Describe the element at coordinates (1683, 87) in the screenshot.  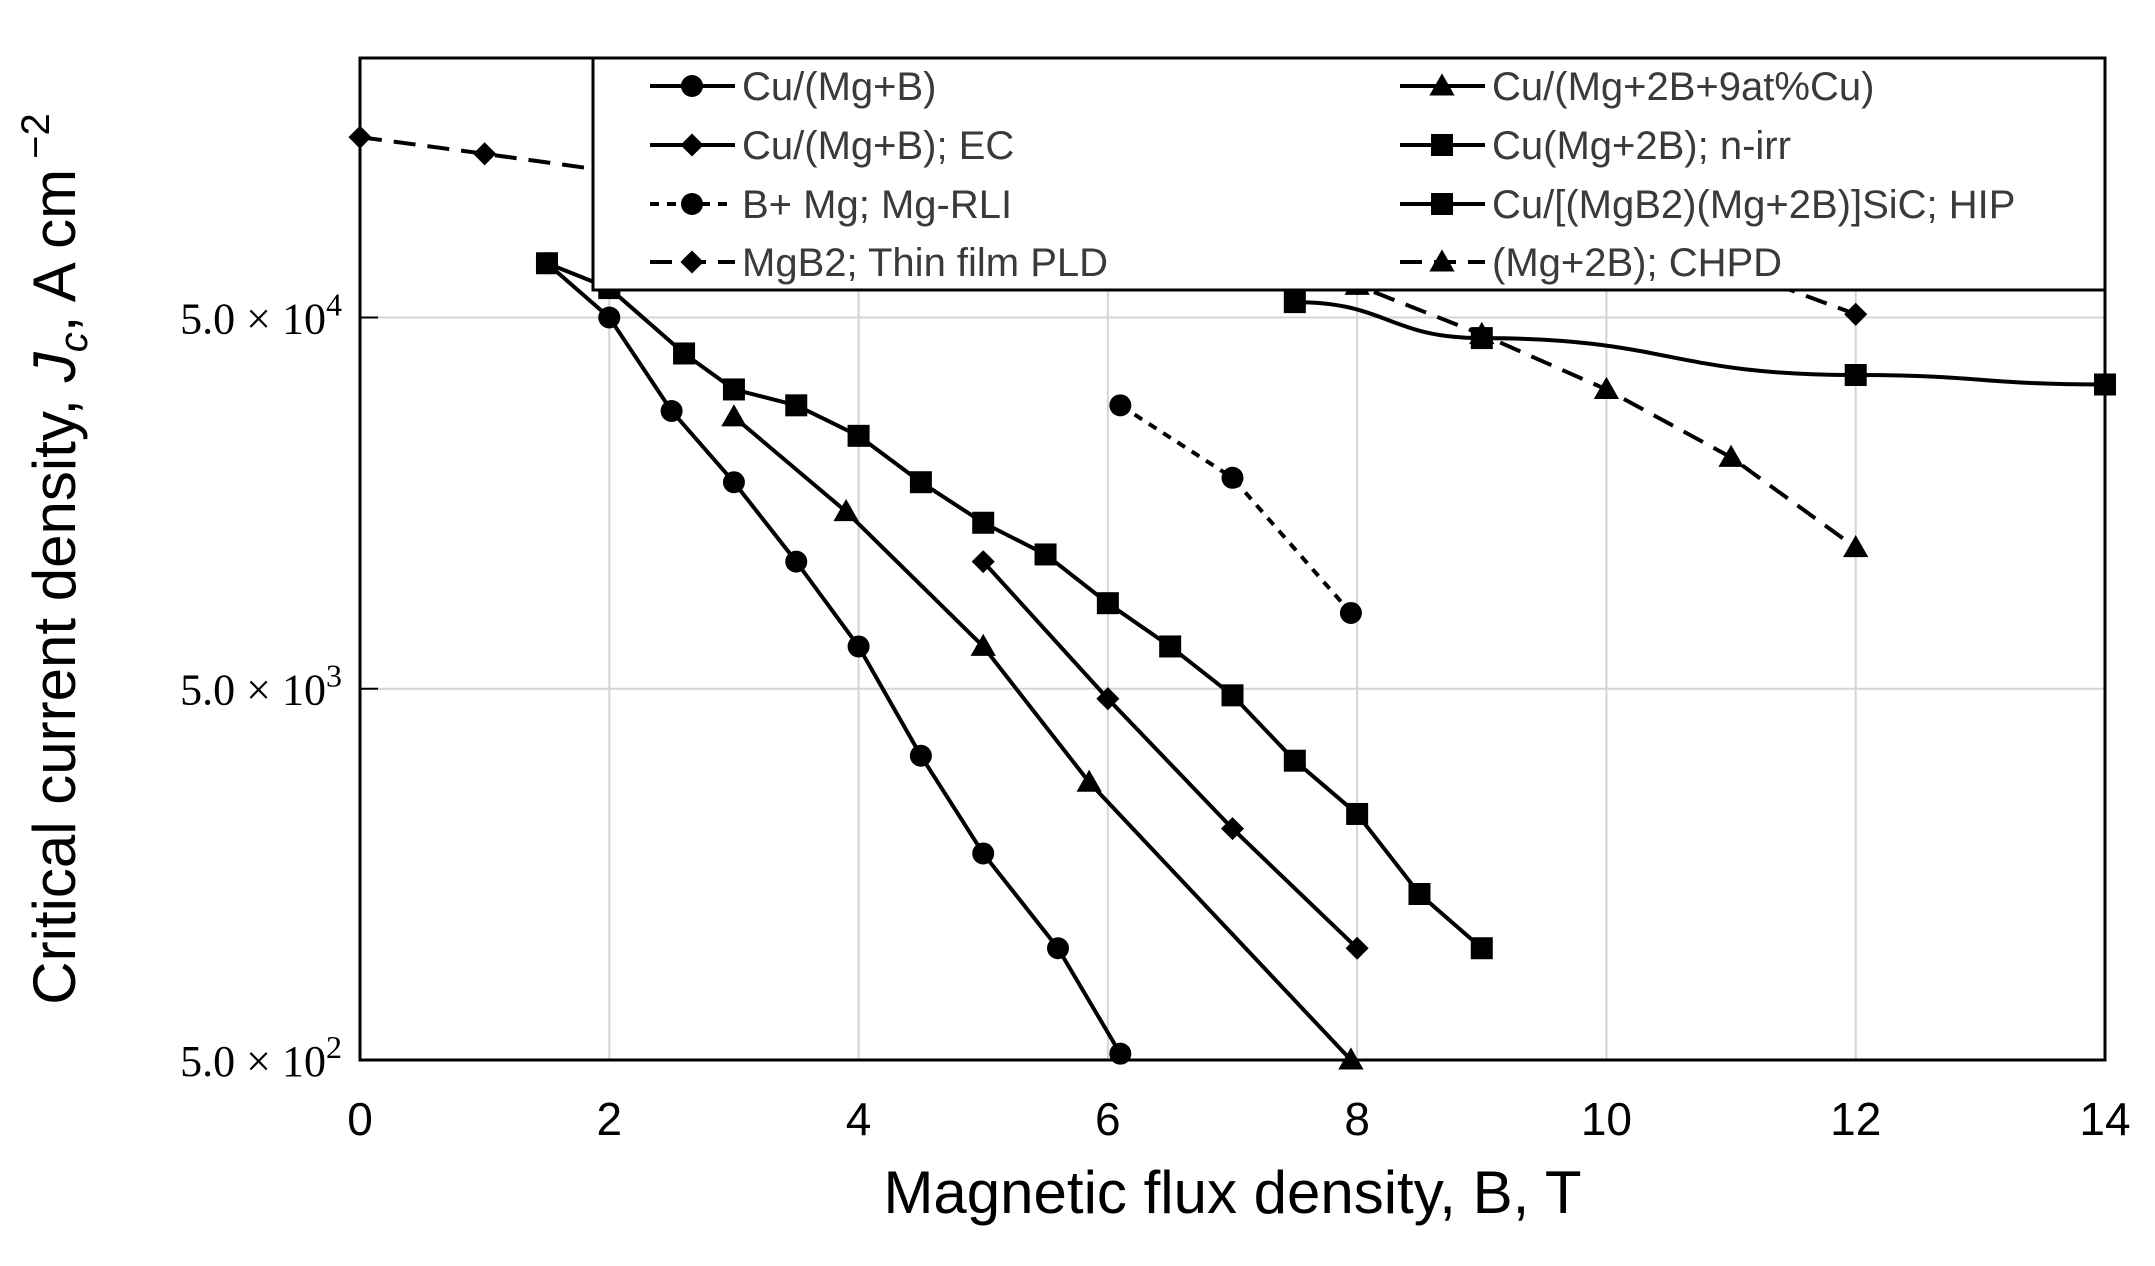
I see `legend-label-cu-mg-2b-9at-cu: Cu/(Mg+2B+9at%Cu)` at that location.